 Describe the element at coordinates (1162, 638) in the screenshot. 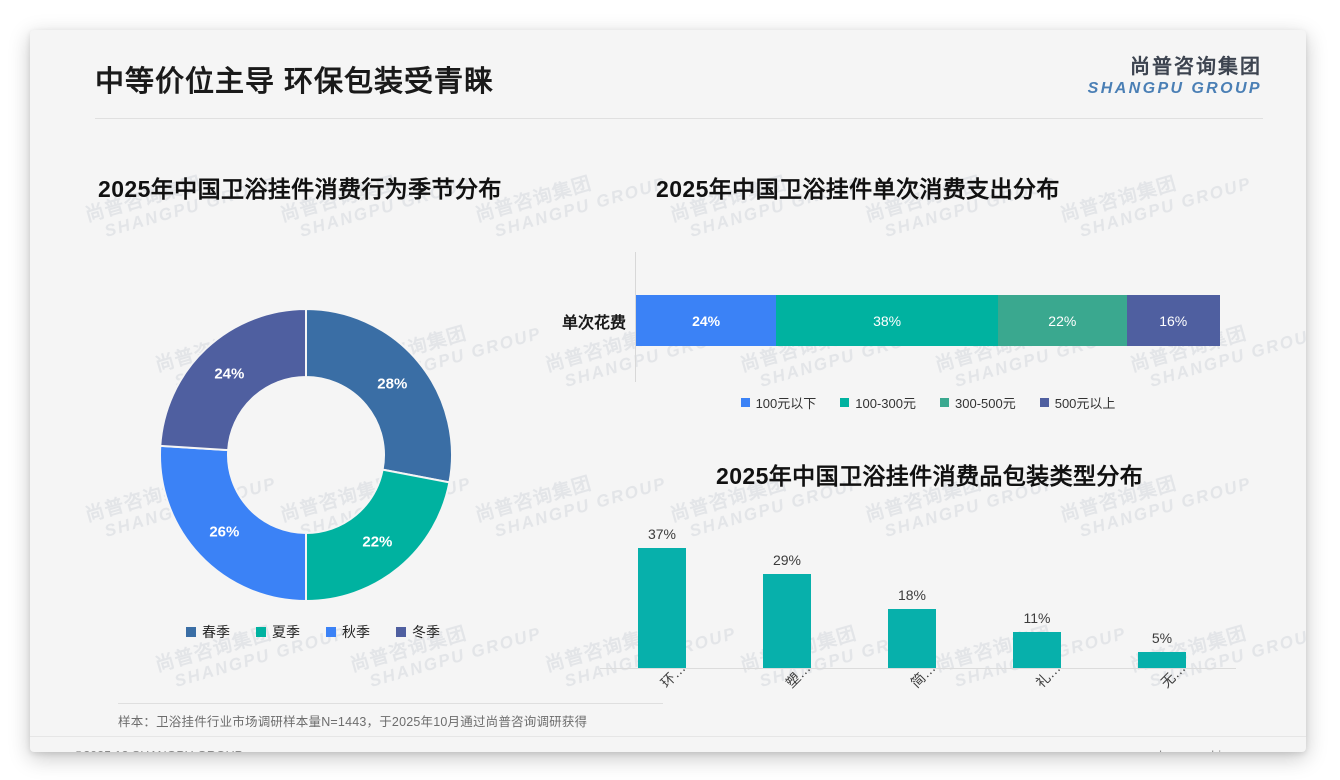

I see `bar-value-label: 5%` at that location.